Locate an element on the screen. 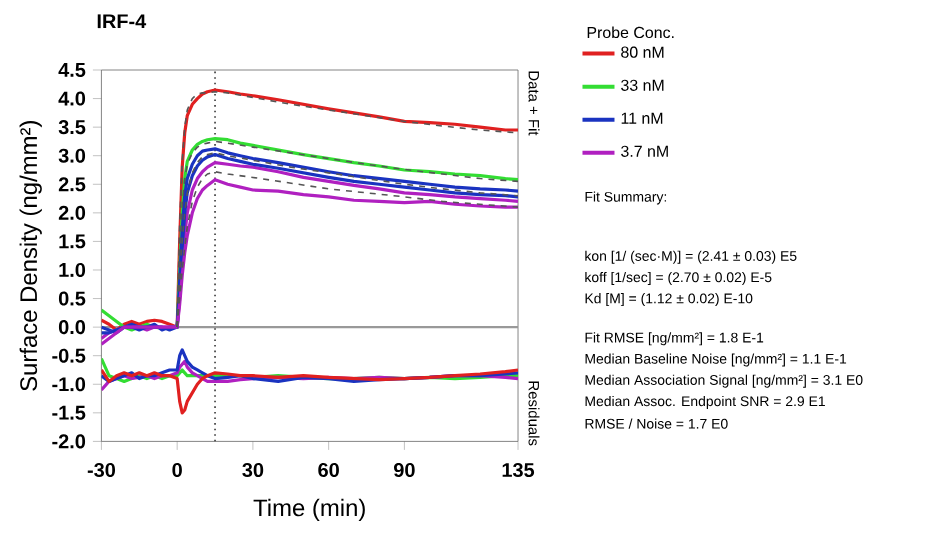  y-tick-label: -2.0 is located at coordinates (69, 441).